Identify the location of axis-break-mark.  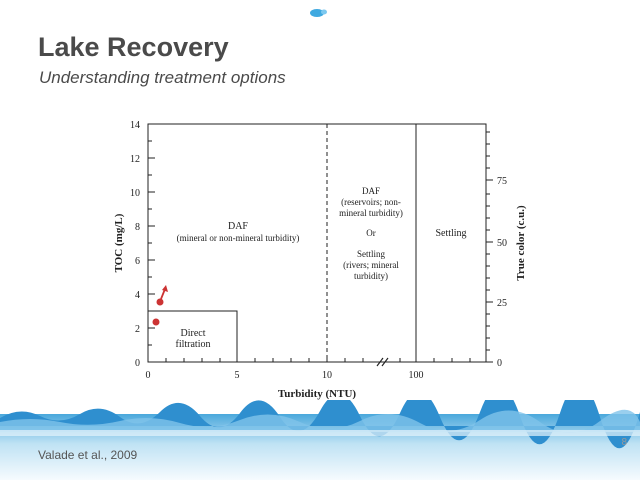
(382, 362).